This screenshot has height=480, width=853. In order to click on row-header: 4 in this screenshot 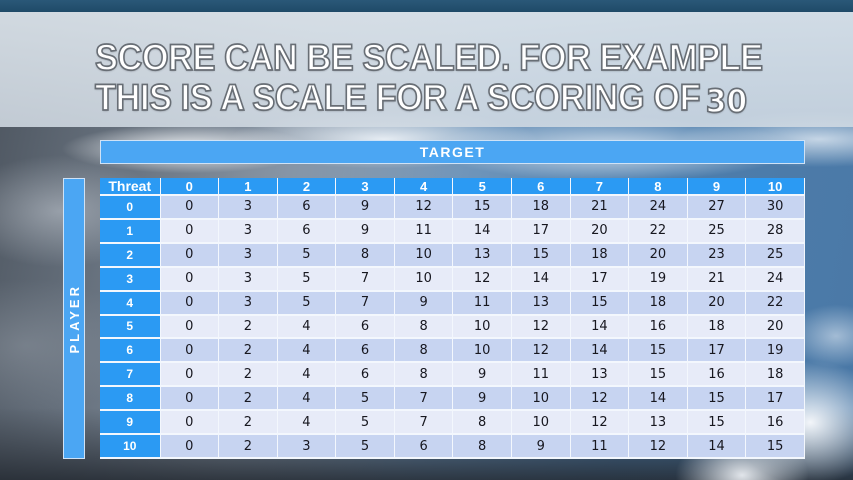, I will do `click(130, 303)`.